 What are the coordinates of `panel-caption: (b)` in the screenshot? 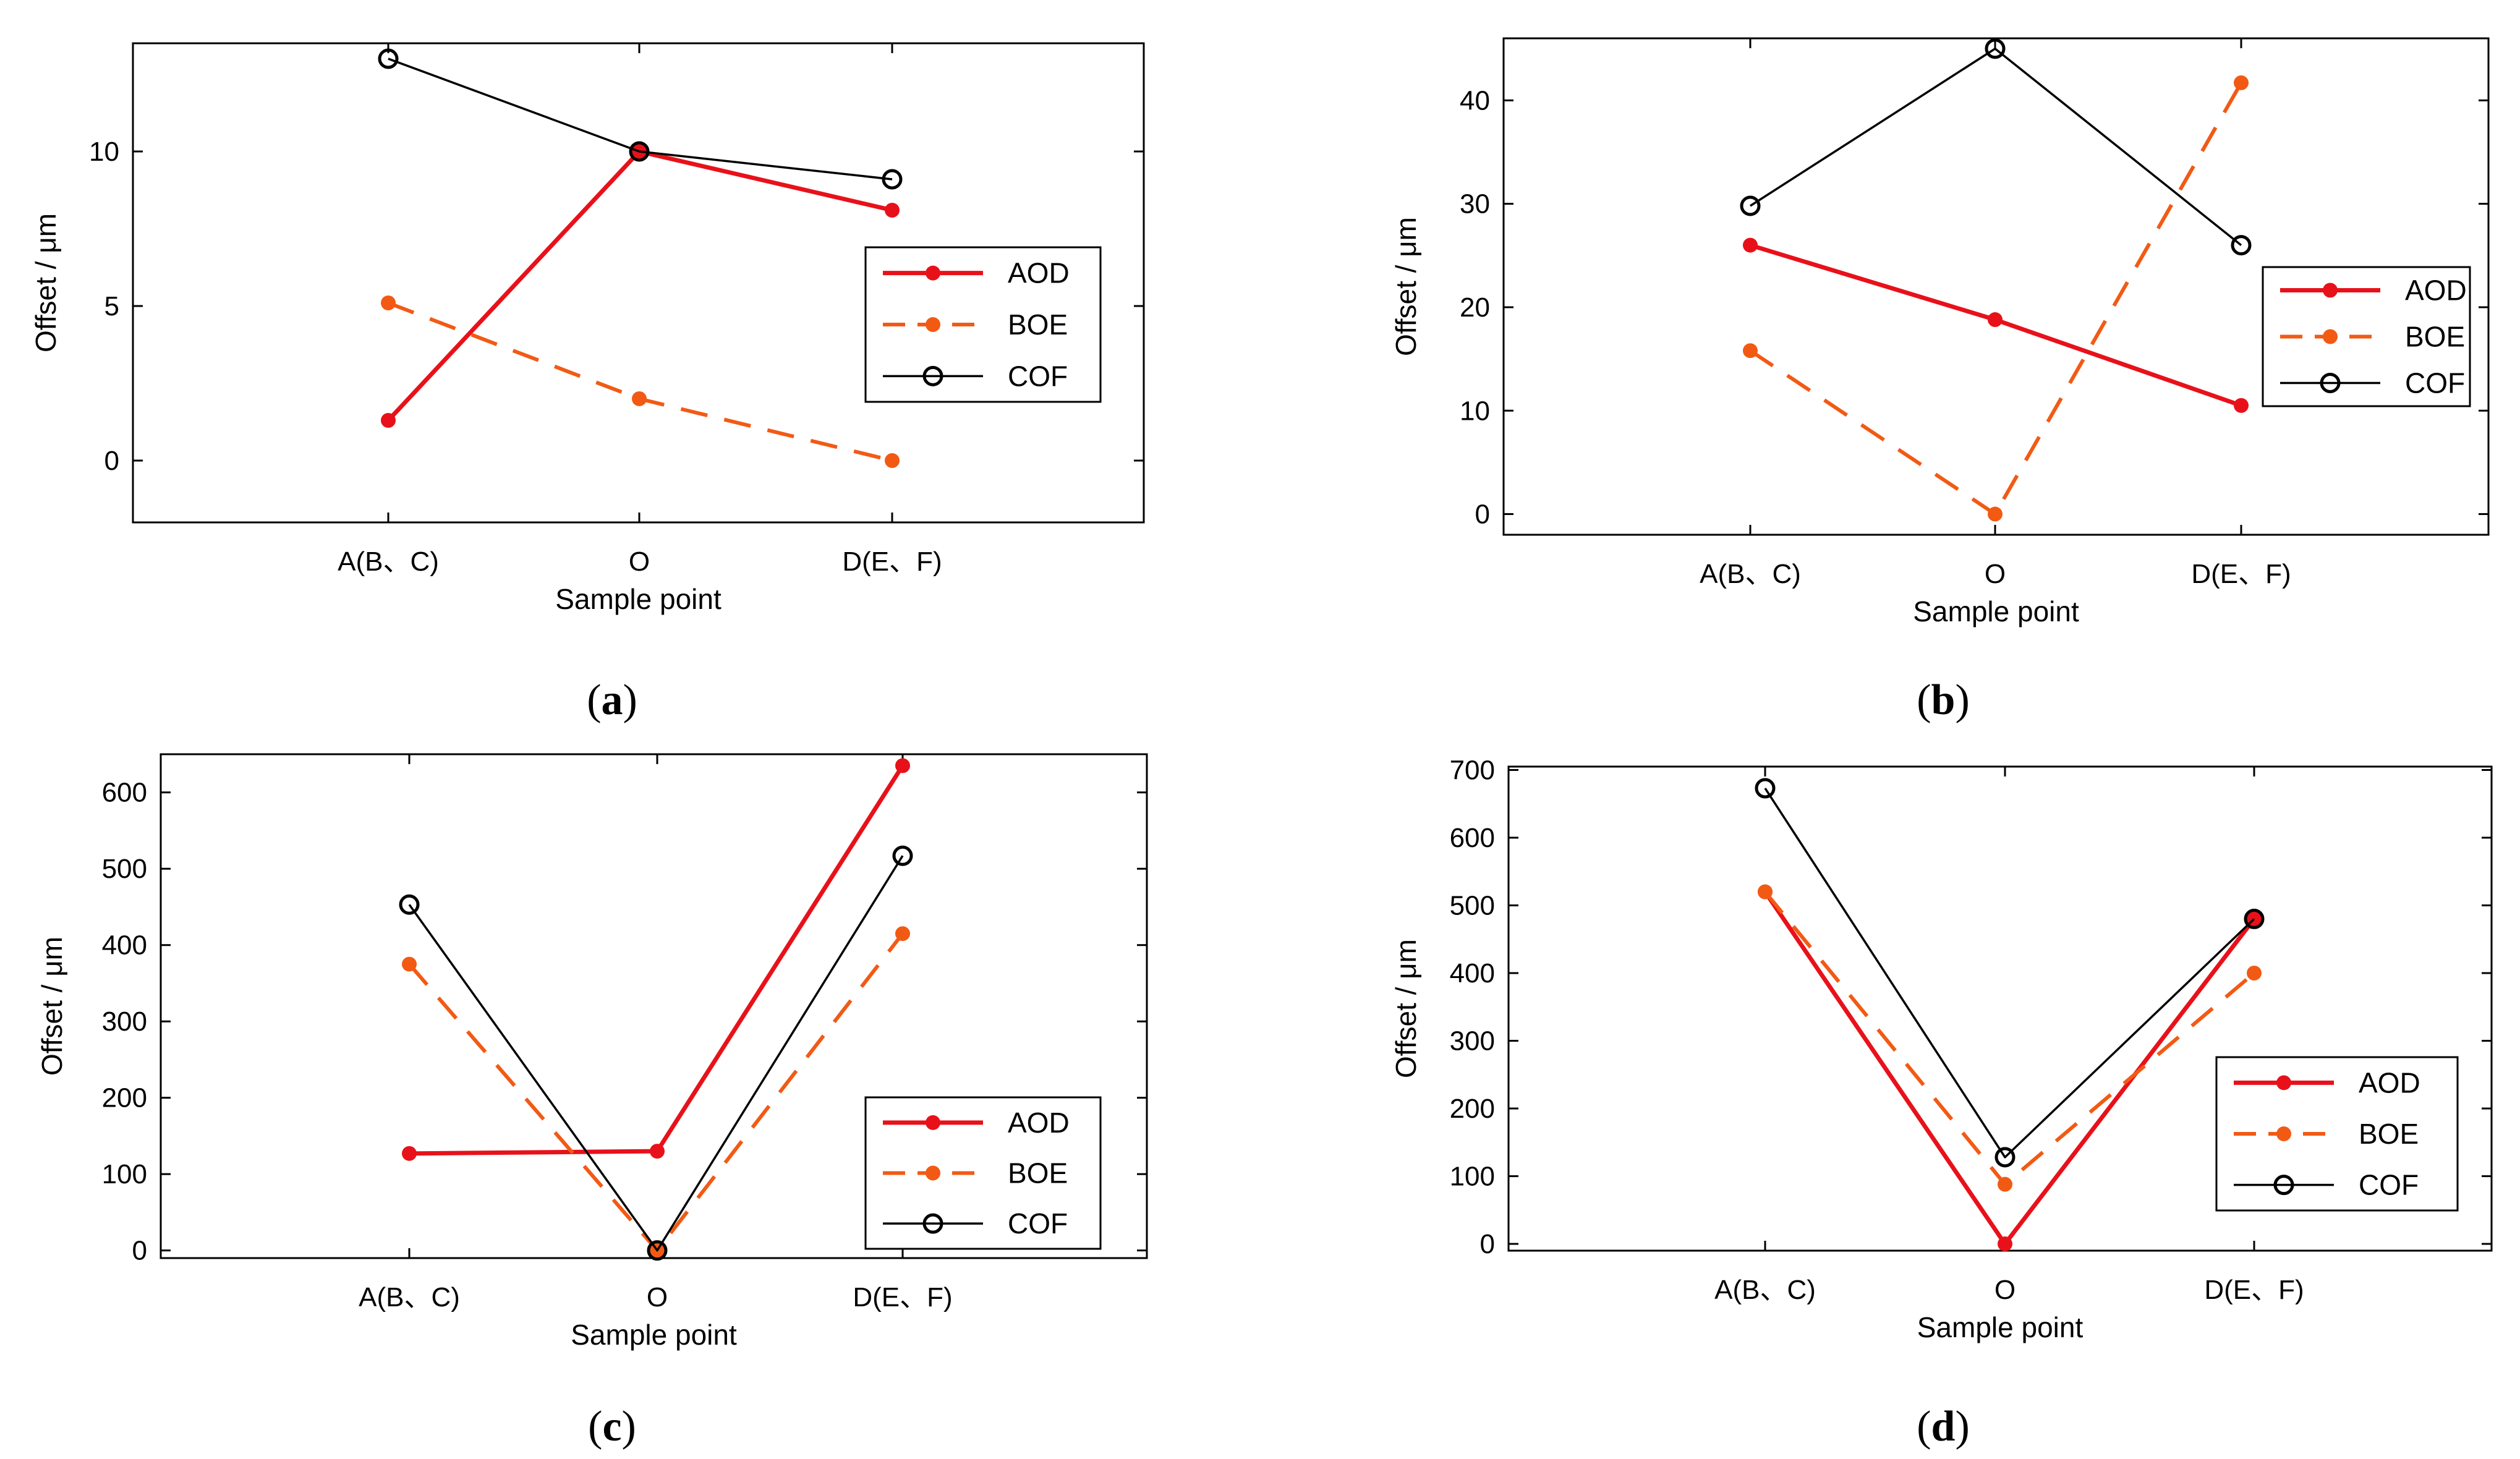 It's located at (1943, 700).